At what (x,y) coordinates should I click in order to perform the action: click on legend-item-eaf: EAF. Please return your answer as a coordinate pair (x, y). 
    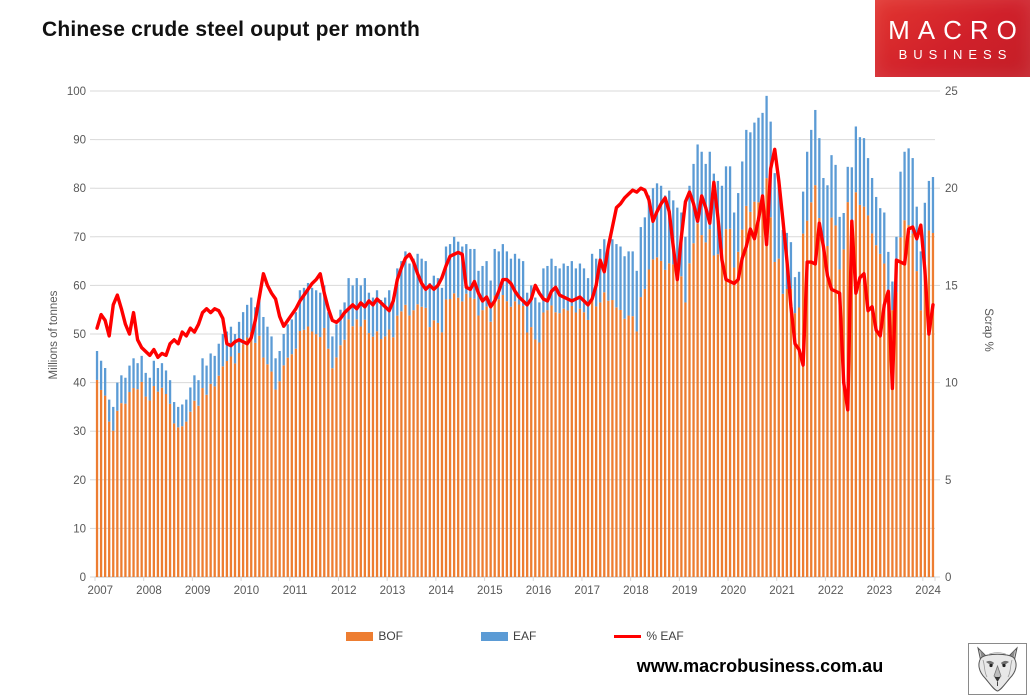
    Looking at the image, I should click on (508, 636).